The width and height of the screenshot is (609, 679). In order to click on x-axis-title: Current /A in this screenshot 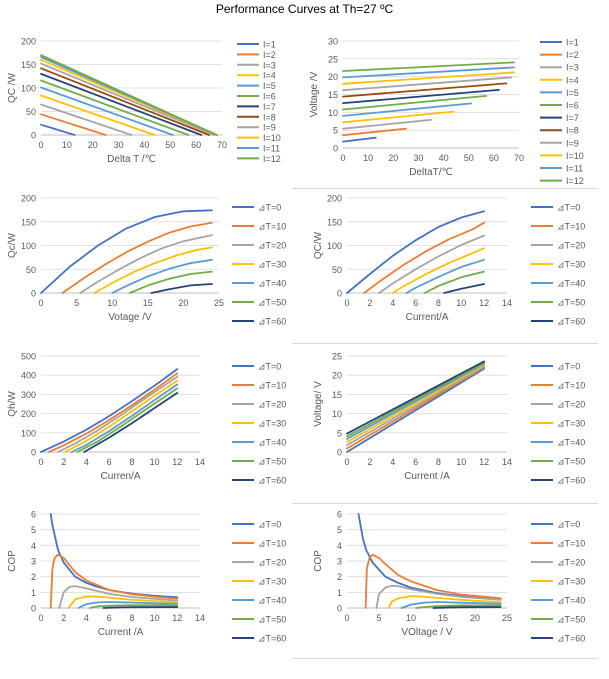, I will do `click(427, 476)`.